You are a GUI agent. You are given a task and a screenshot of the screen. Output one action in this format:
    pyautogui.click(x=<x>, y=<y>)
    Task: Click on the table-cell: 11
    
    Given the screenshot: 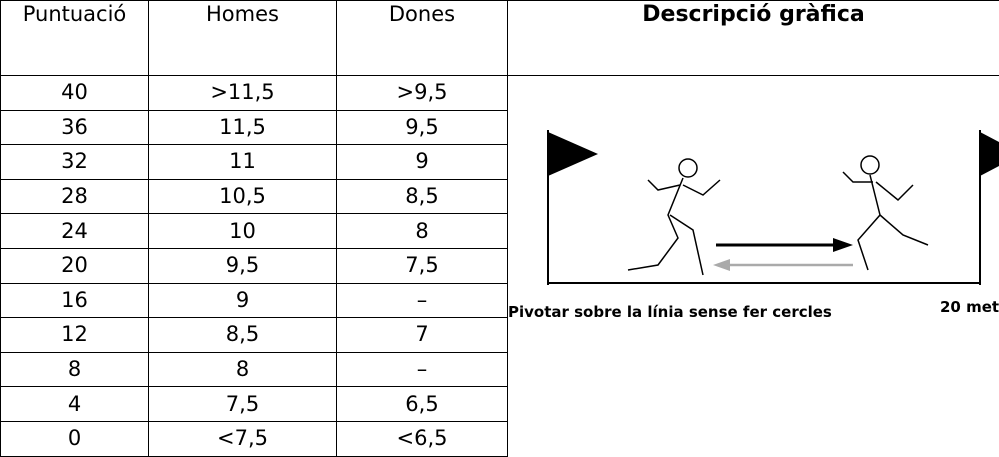 What is the action you would take?
    pyautogui.click(x=242, y=162)
    